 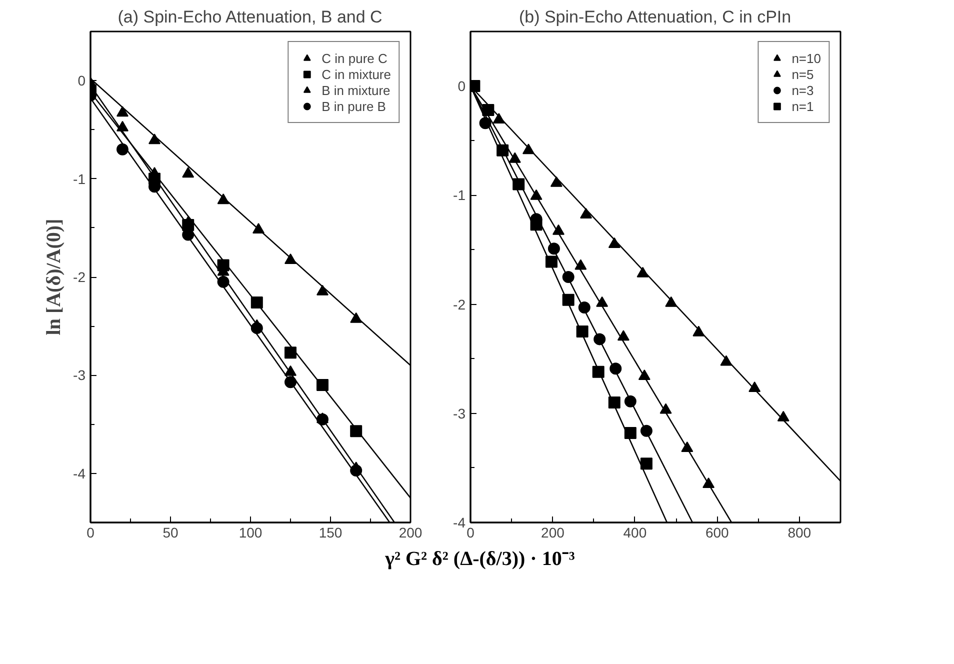 What do you see at coordinates (803, 74) in the screenshot?
I see `legend-label: n=5` at bounding box center [803, 74].